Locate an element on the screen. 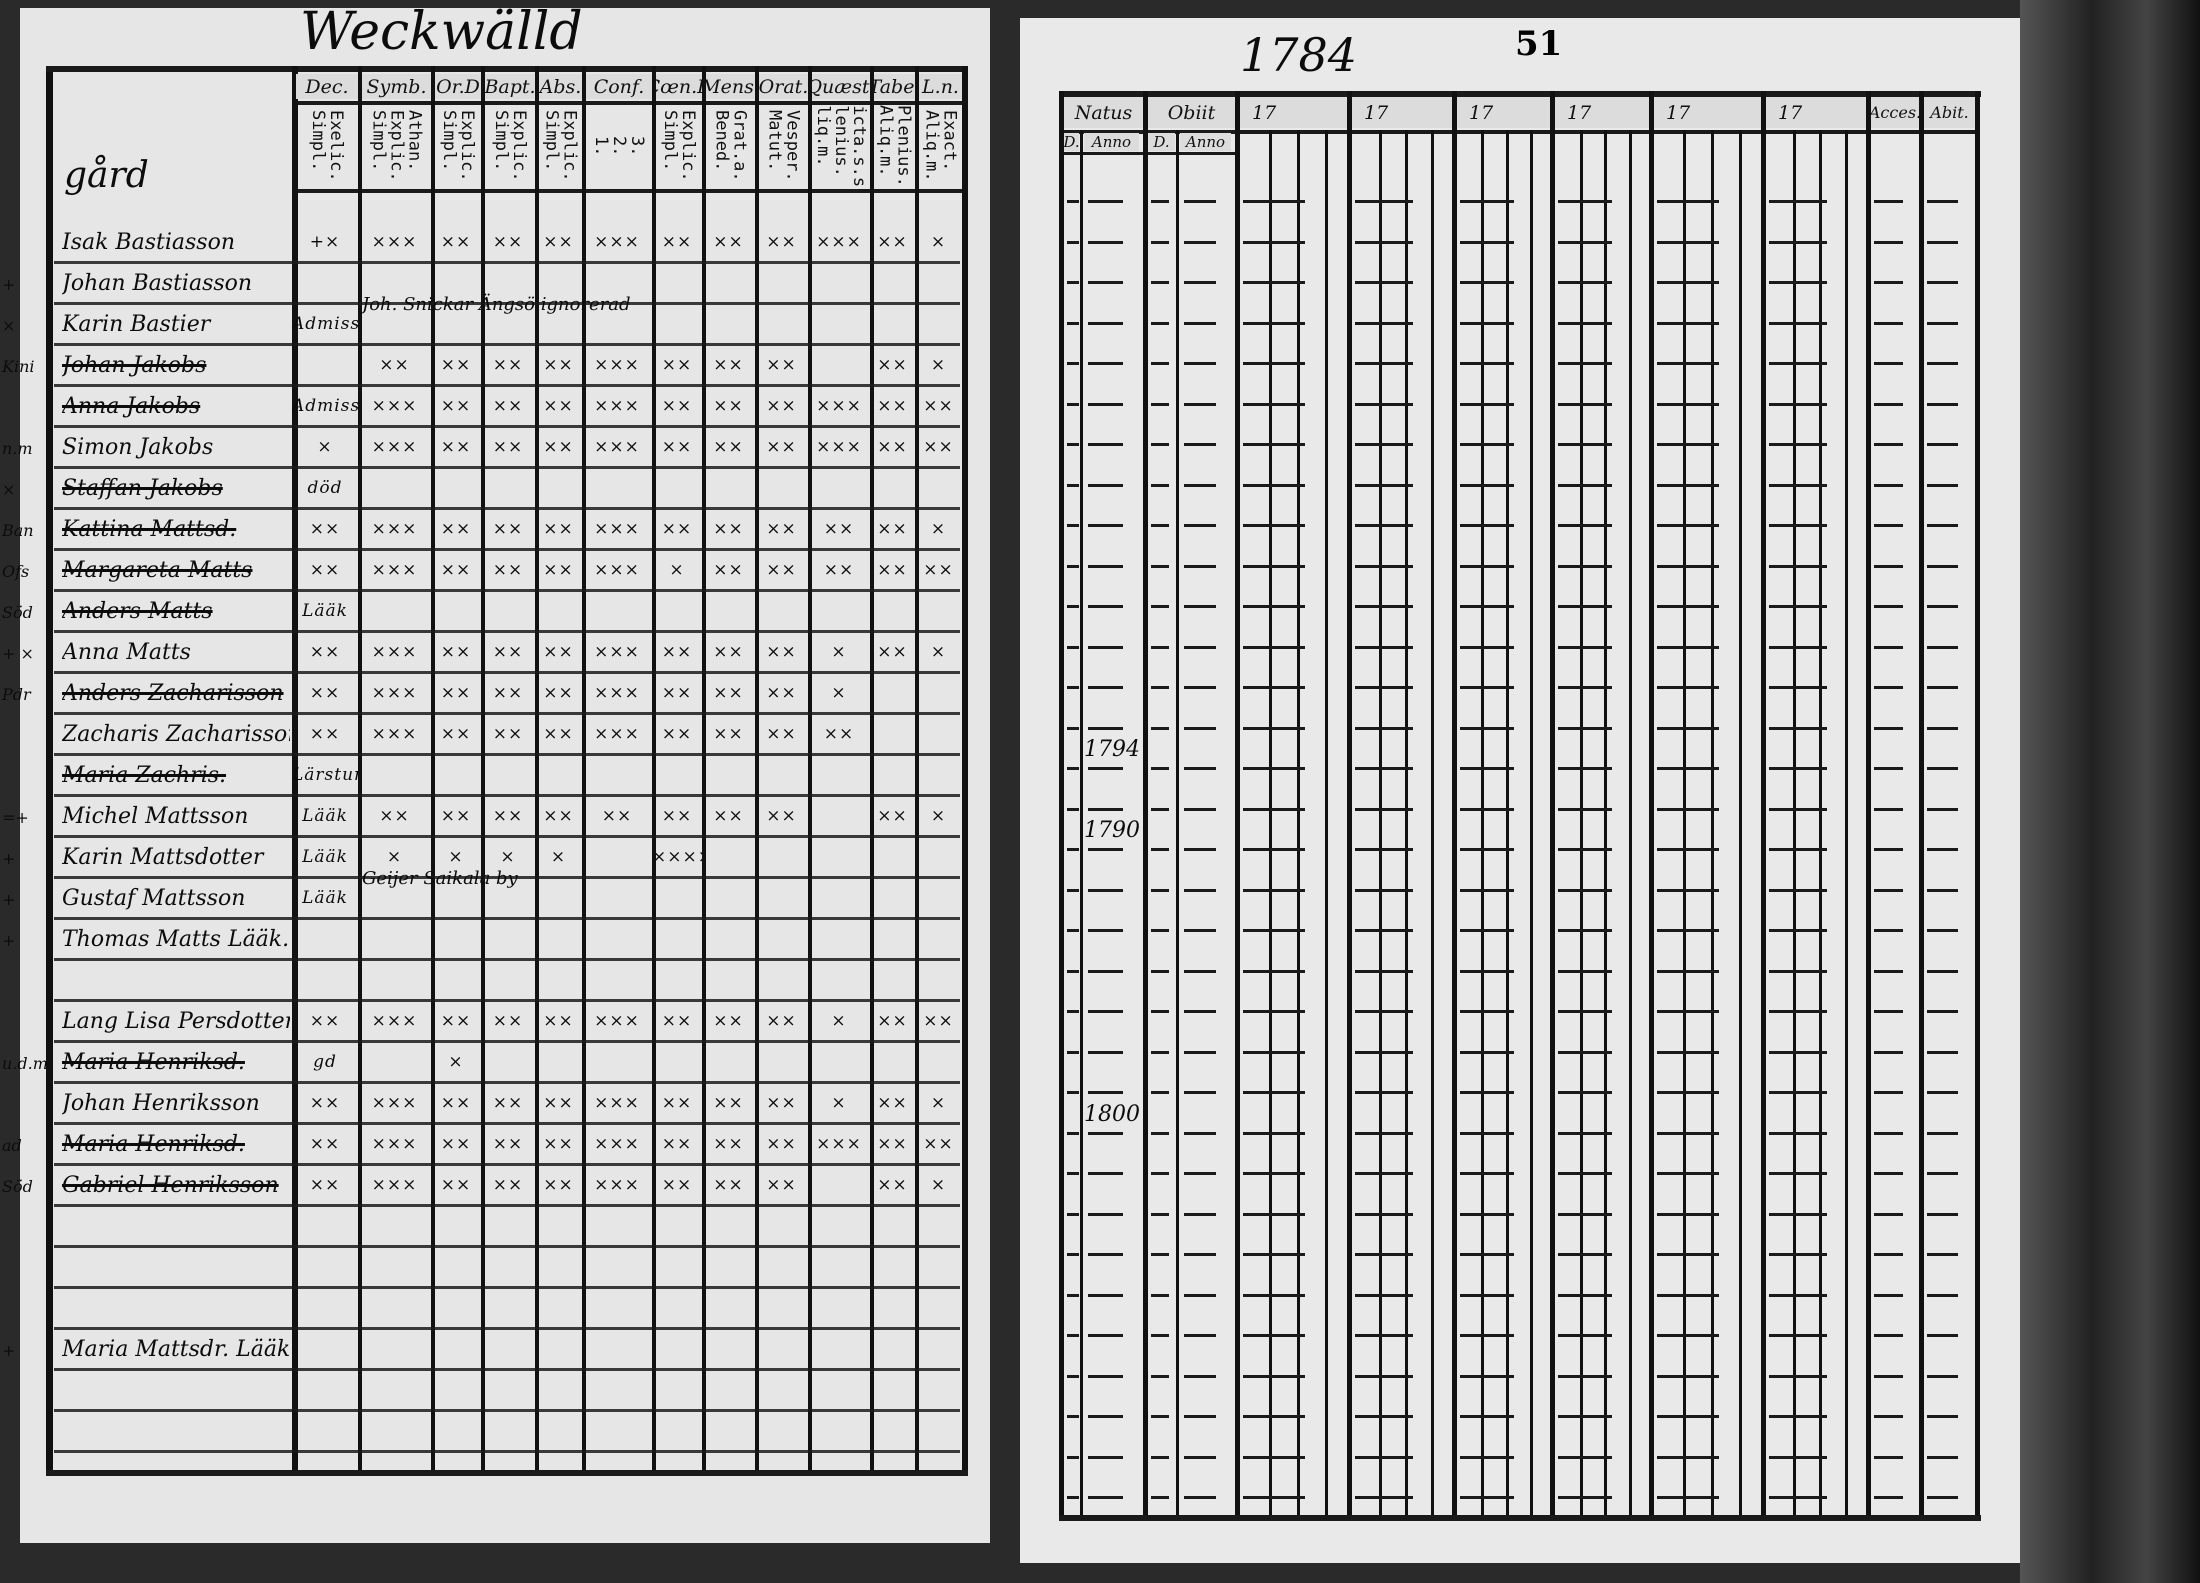 This screenshot has height=1583, width=2200. margin-note: Ban is located at coordinates (18, 530).